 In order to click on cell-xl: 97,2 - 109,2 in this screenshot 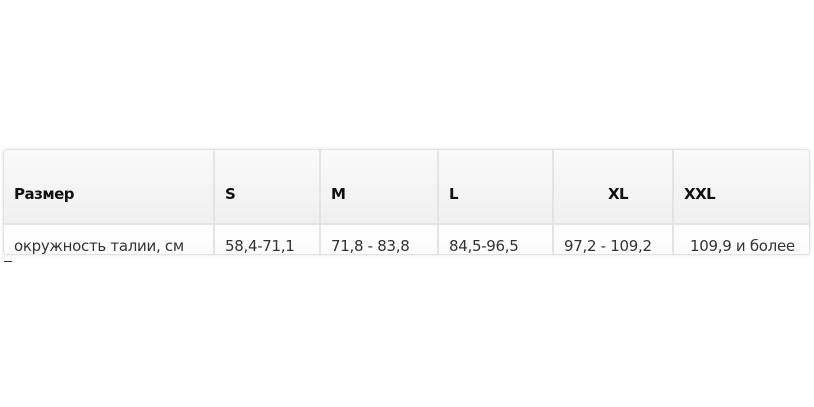, I will do `click(613, 239)`.